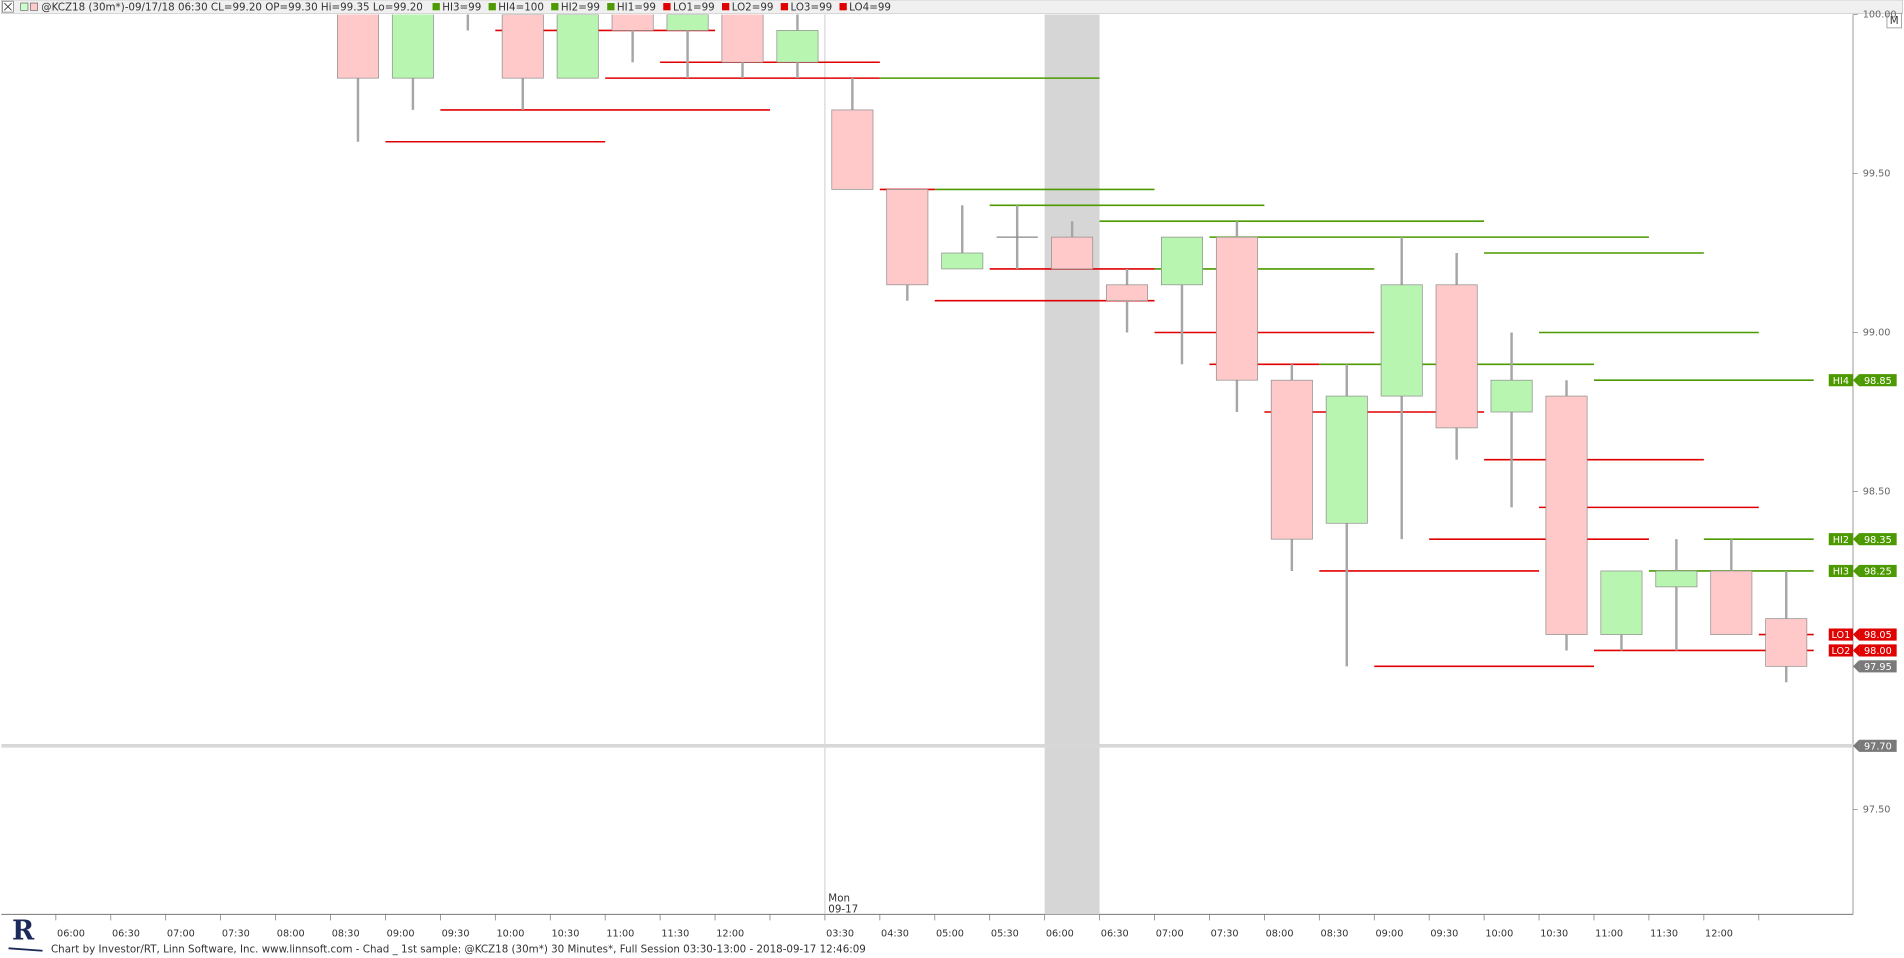 This screenshot has height=958, width=1904. I want to click on legend-label: LO3=99, so click(811, 7).